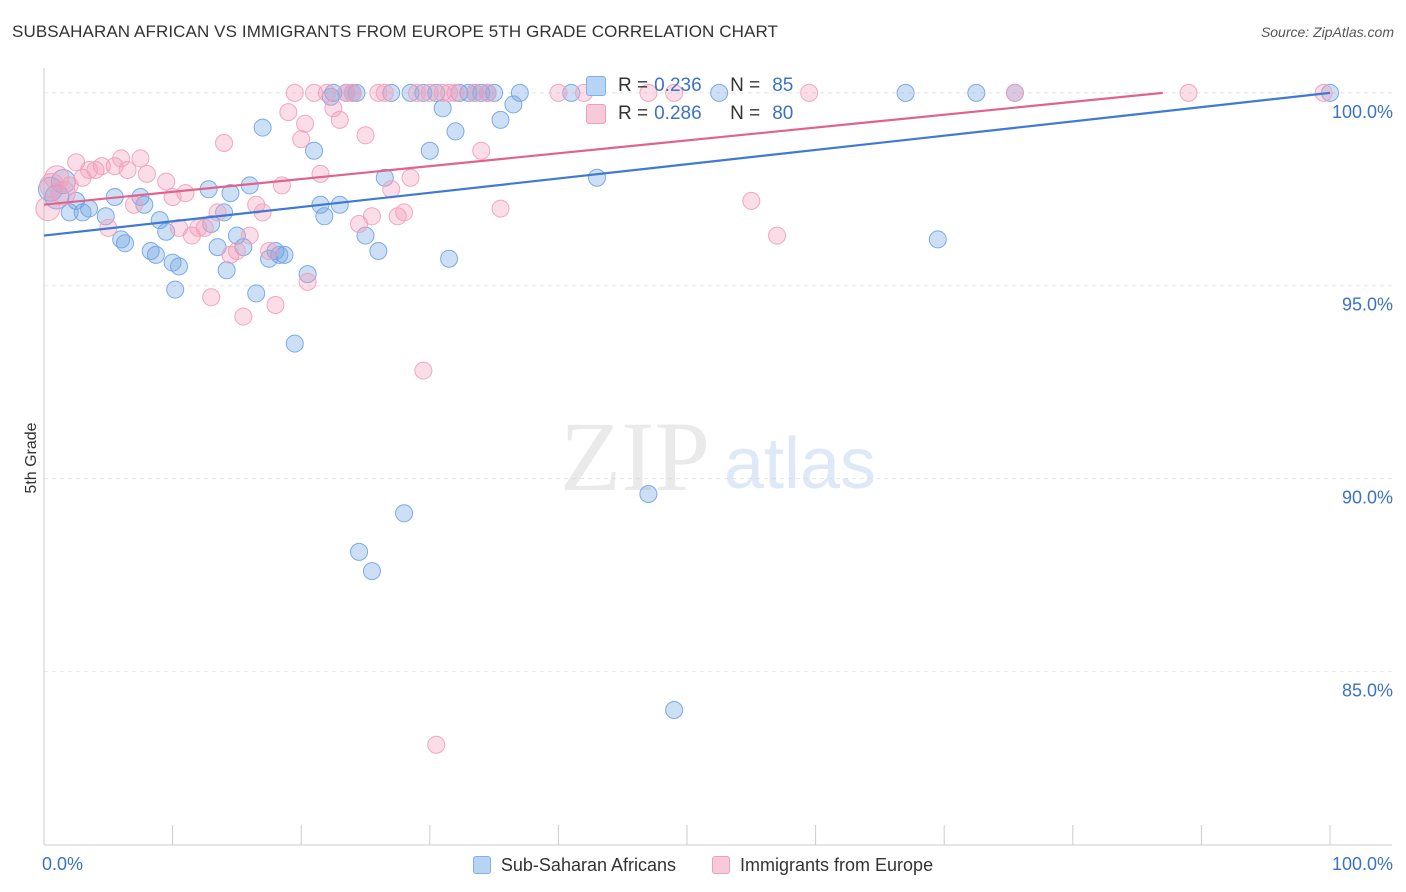 This screenshot has width=1406, height=892. I want to click on stats-row-blue: R = 0.236 N = 85, so click(697, 86).